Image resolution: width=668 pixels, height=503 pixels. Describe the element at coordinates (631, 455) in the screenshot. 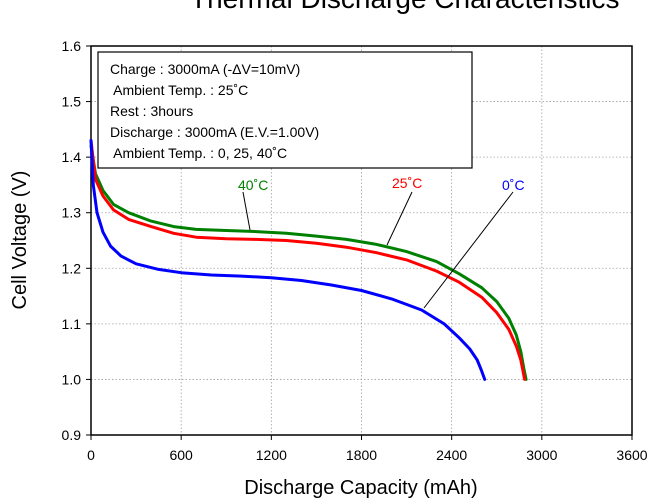

I see `x-tick-label: 3600` at that location.